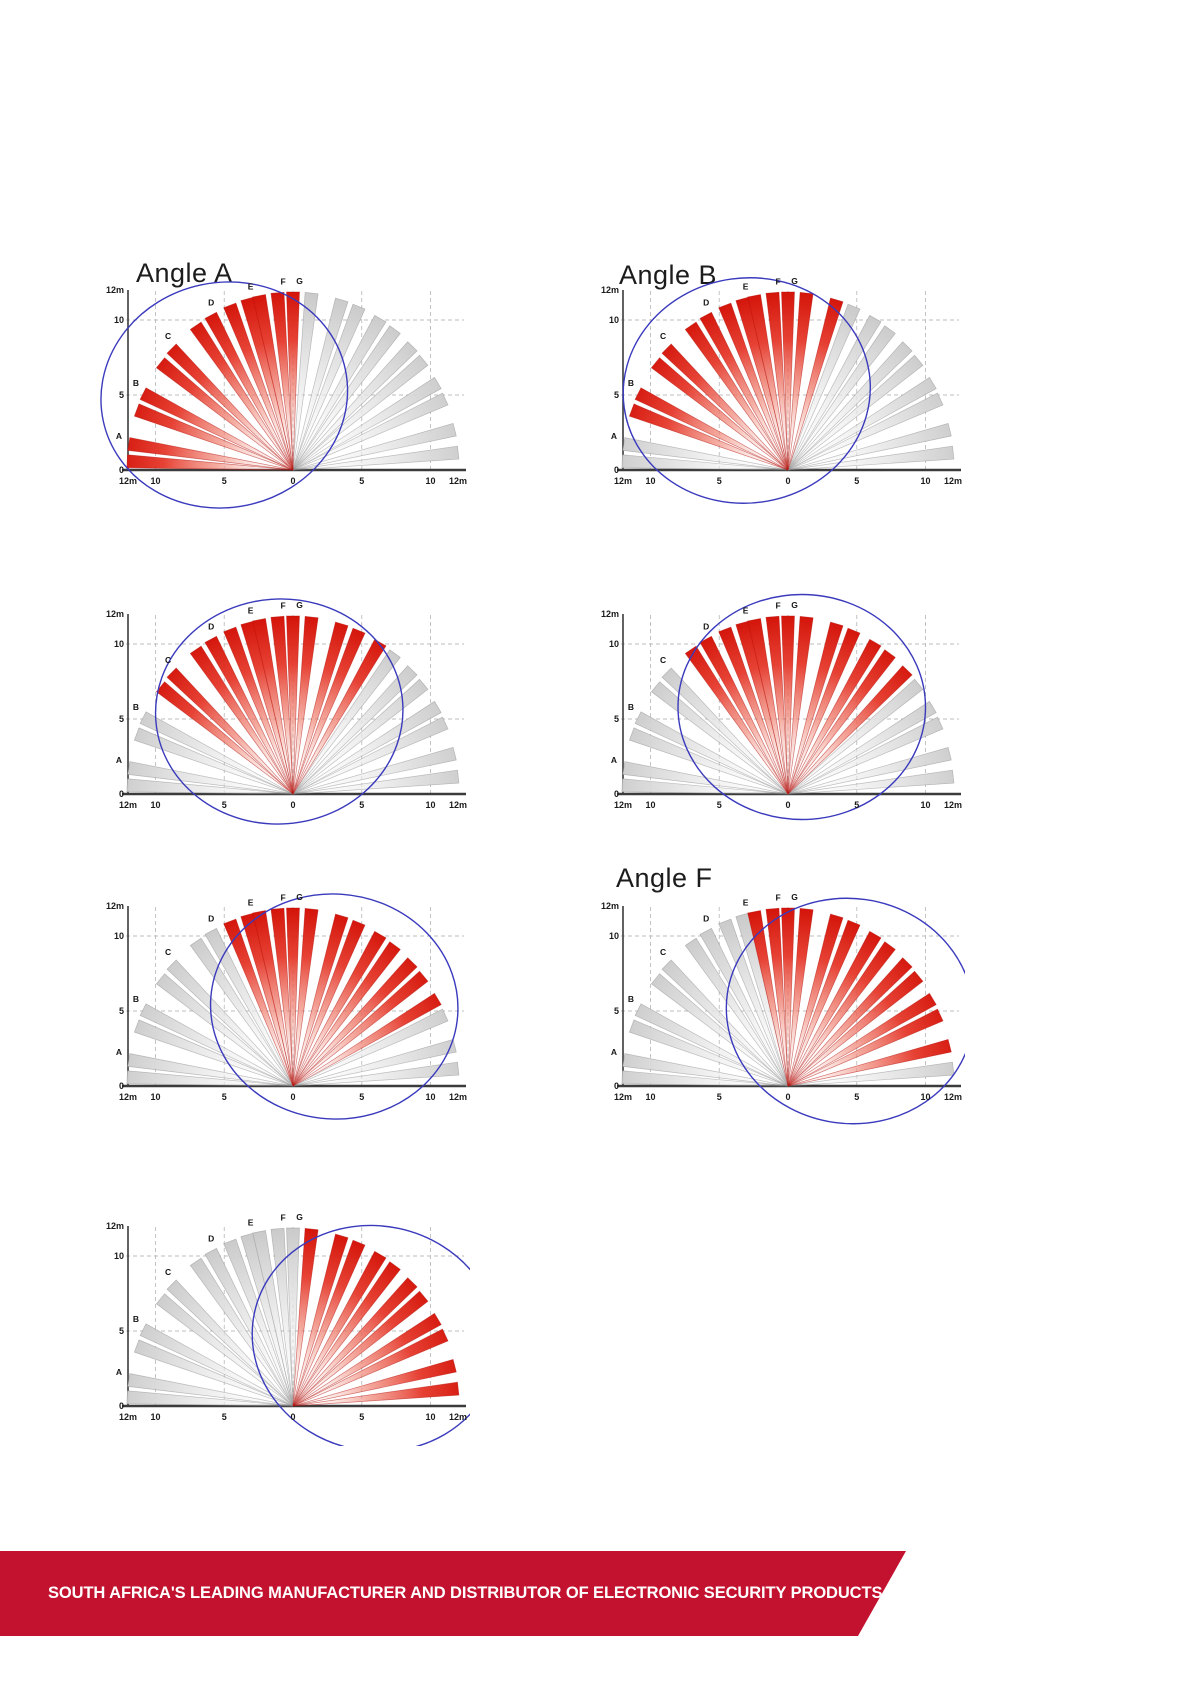  I want to click on fan-chart-angle-a: A B C D E F G 12m 10 5 0 5 10 12m 12m 10 5 0, so click(285, 389).